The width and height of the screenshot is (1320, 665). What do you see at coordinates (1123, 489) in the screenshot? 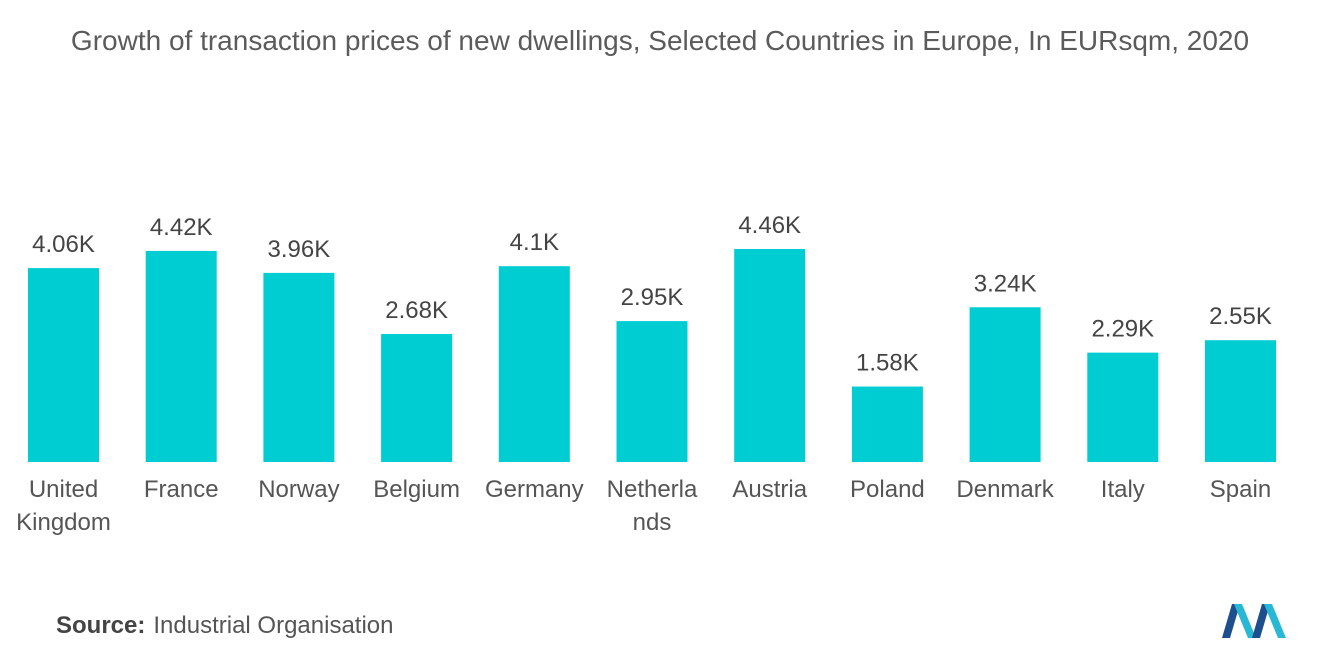
I see `category-label: Italy` at bounding box center [1123, 489].